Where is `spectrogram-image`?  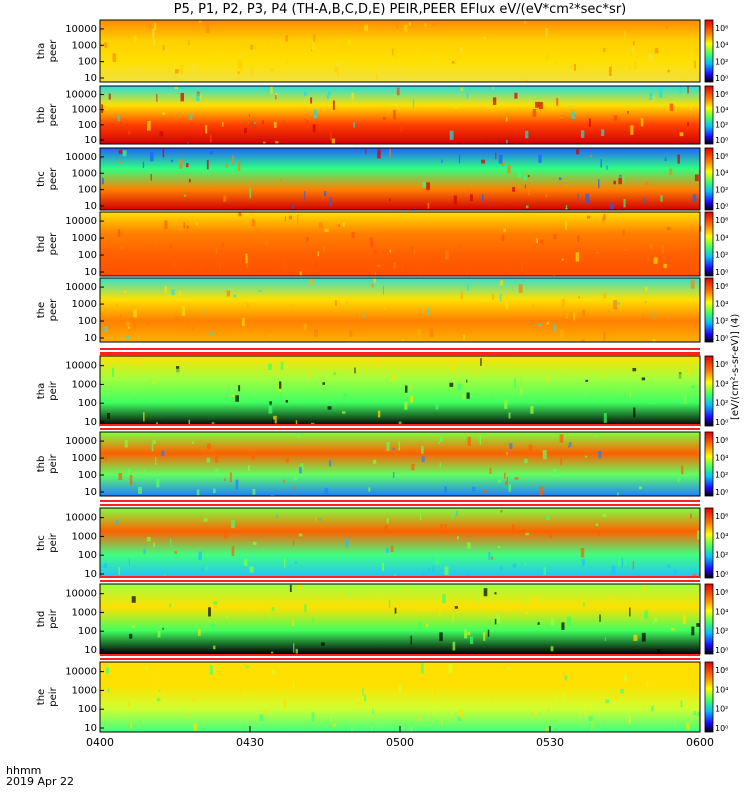
spectrogram-image is located at coordinates (400, 391).